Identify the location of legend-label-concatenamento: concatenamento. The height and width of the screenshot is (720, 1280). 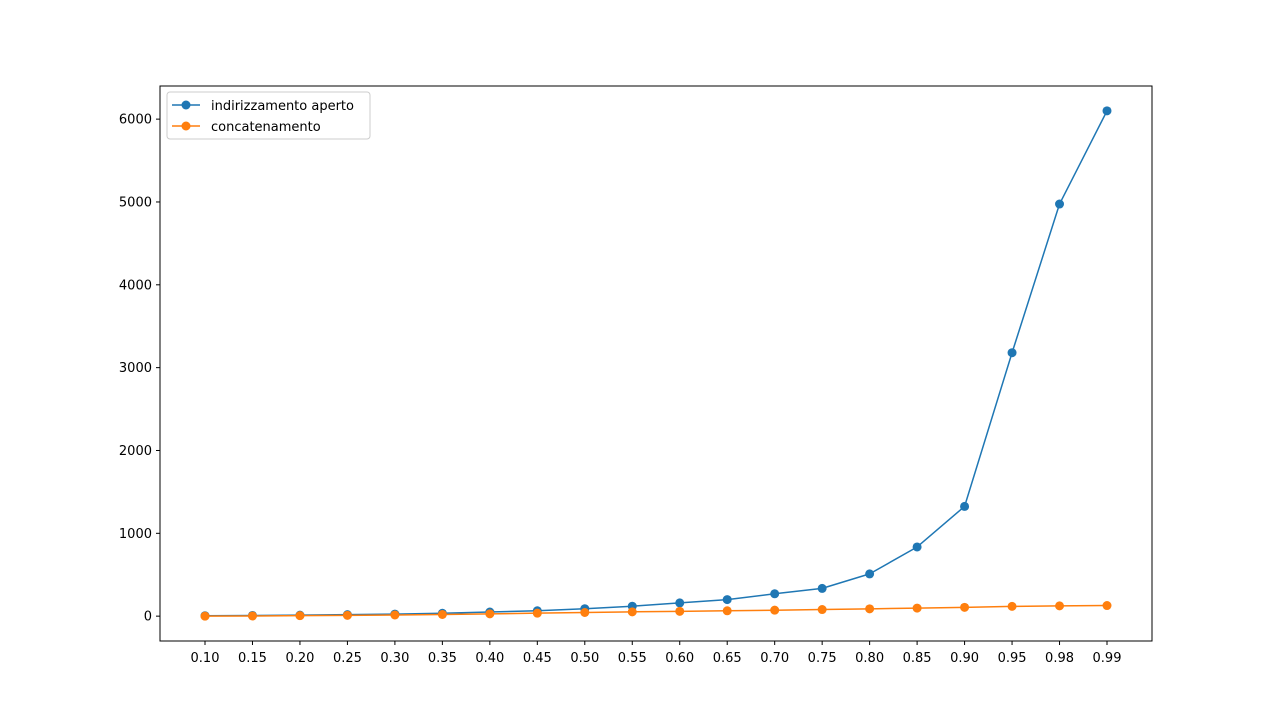
(266, 127).